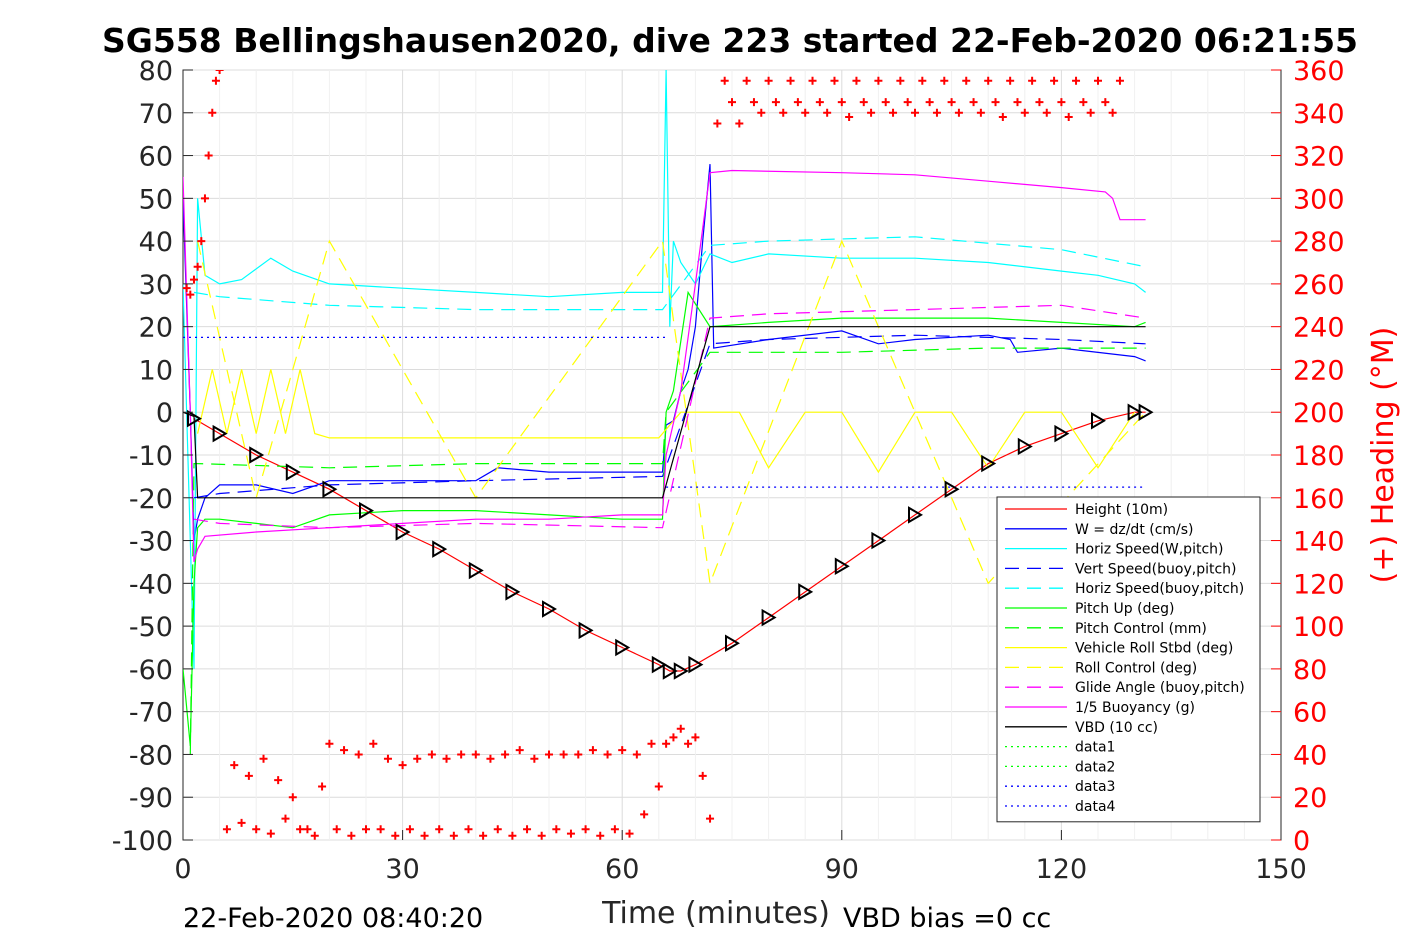  What do you see at coordinates (1310, 798) in the screenshot?
I see `y-right-tick-label: 20` at bounding box center [1310, 798].